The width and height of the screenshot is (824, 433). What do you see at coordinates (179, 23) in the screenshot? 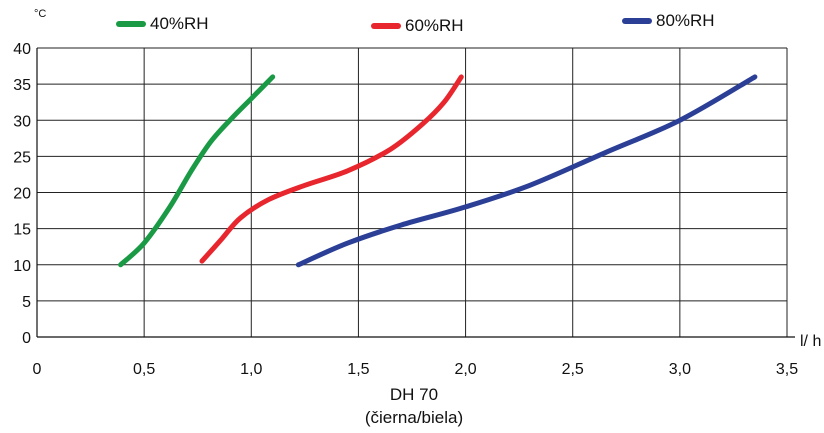
I see `legend-label-40rh: 40%RH` at bounding box center [179, 23].